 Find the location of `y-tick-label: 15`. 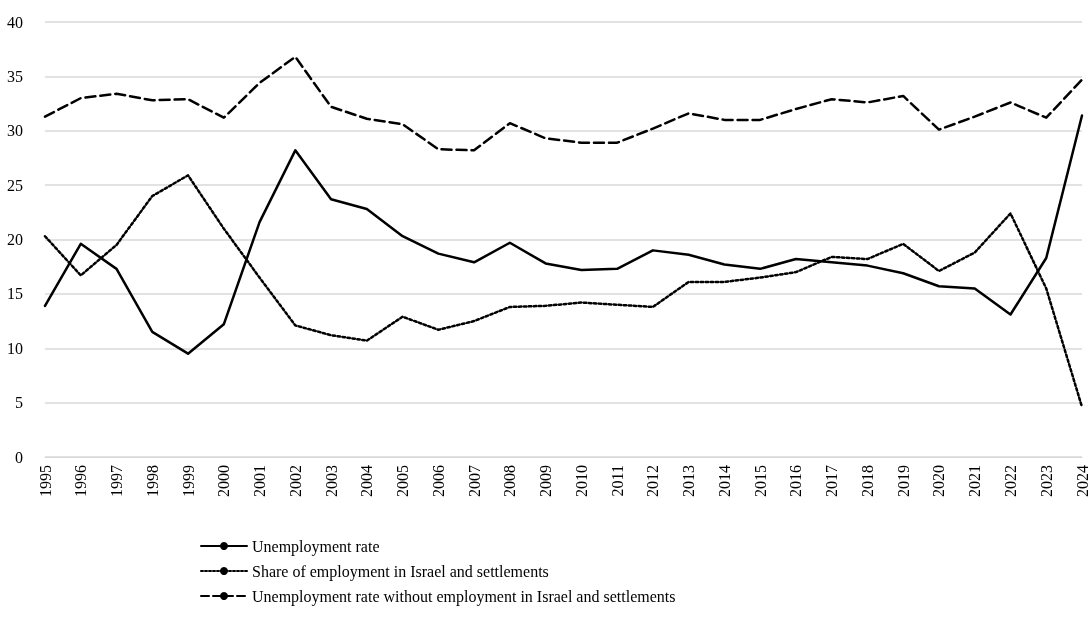

y-tick-label: 15 is located at coordinates (15, 294).